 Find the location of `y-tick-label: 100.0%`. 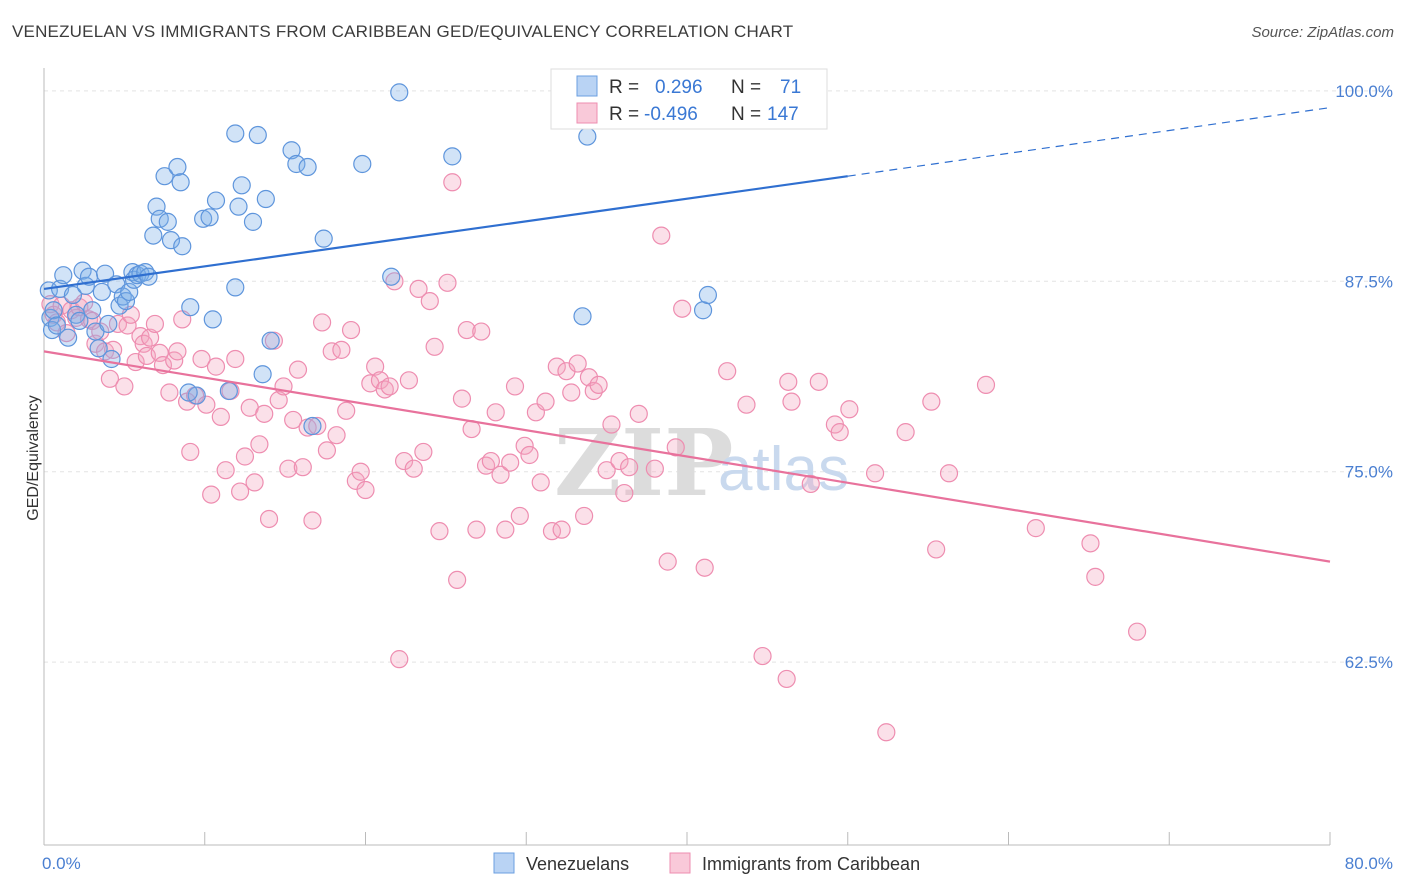

y-tick-label: 100.0% is located at coordinates (1364, 91).